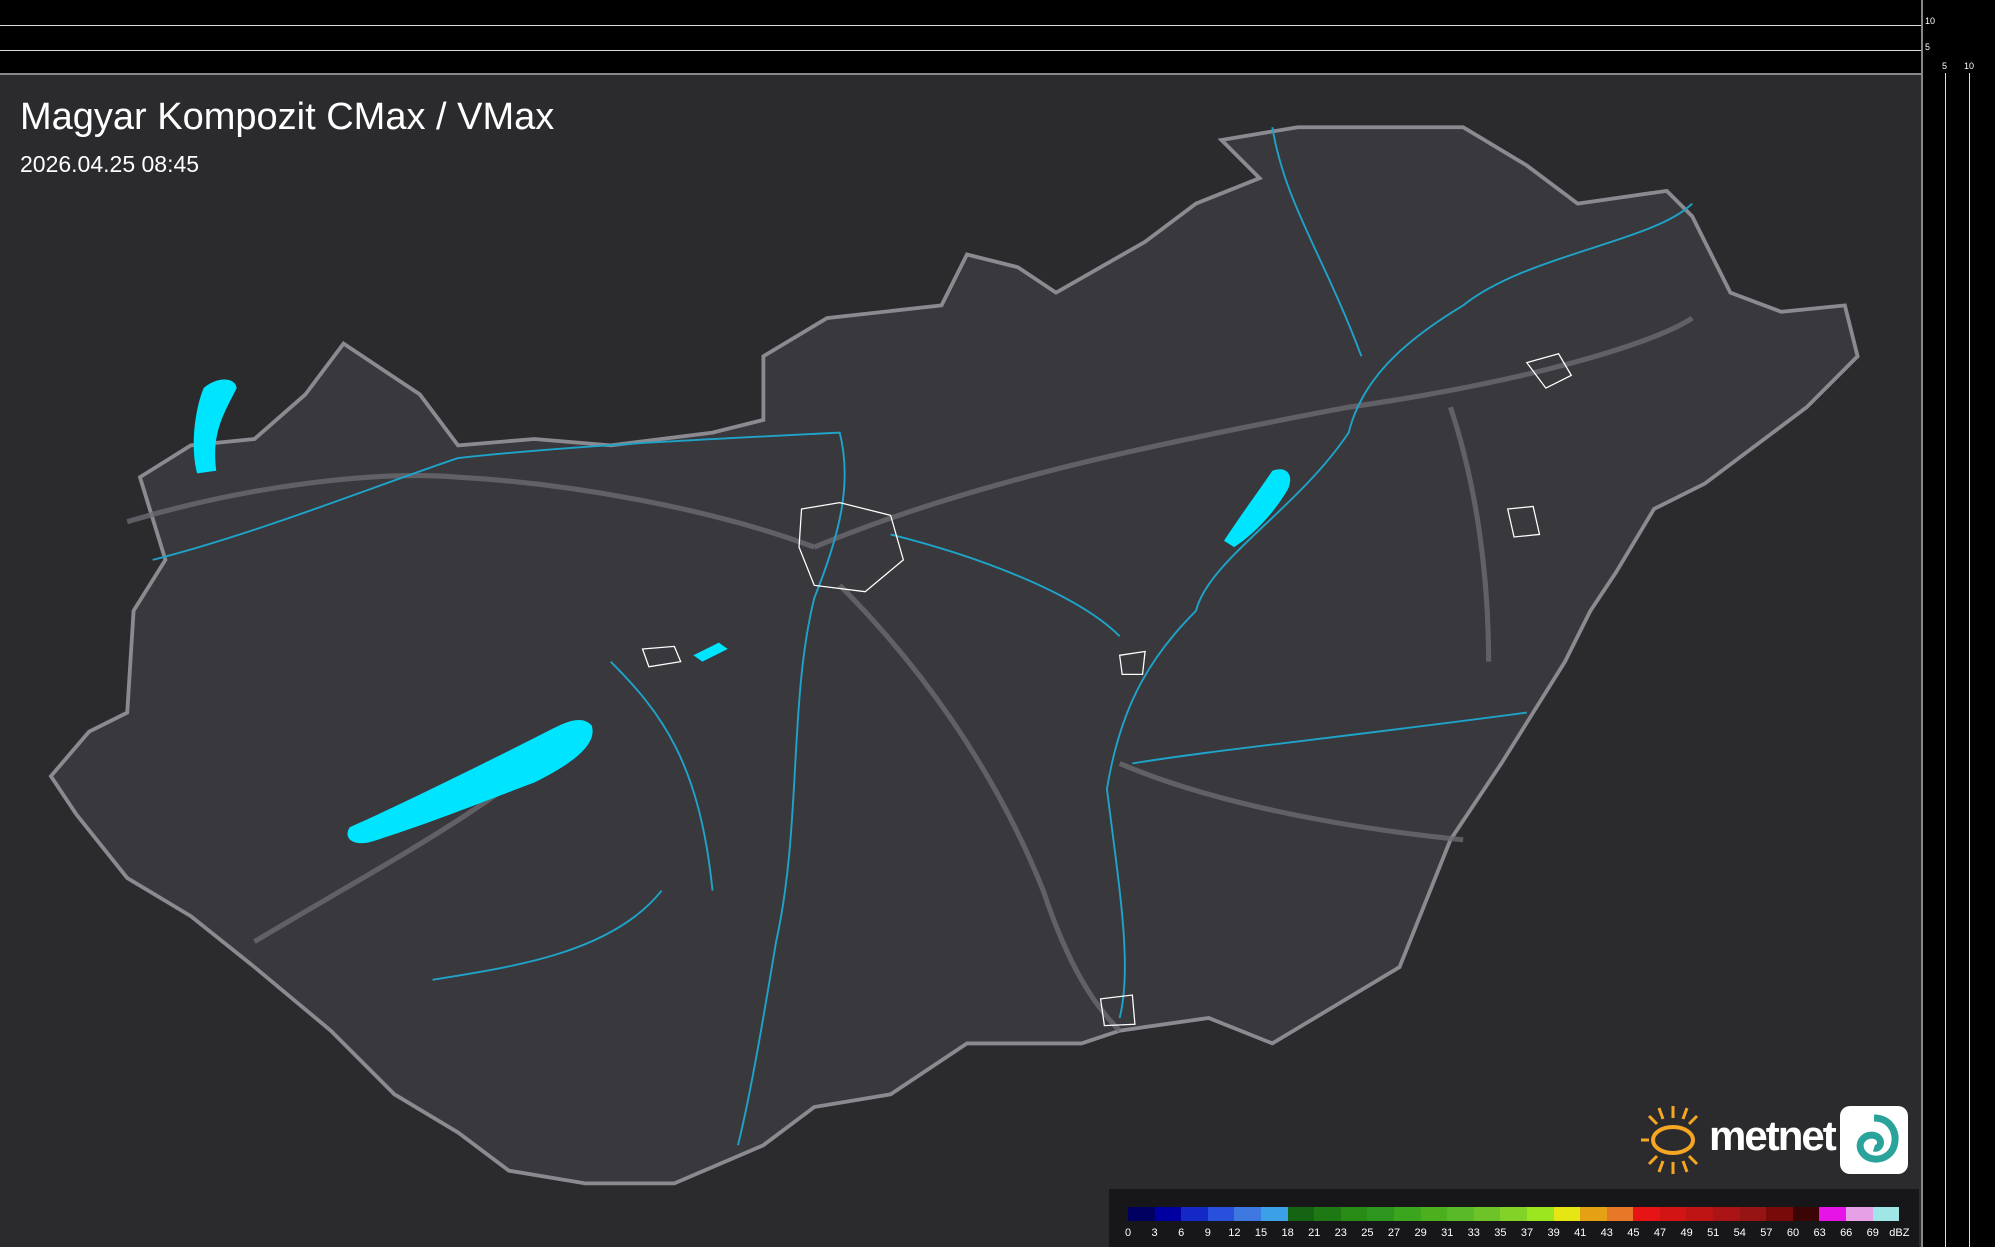 This screenshot has height=1247, width=1995. I want to click on legend-label: 51, so click(1713, 1233).